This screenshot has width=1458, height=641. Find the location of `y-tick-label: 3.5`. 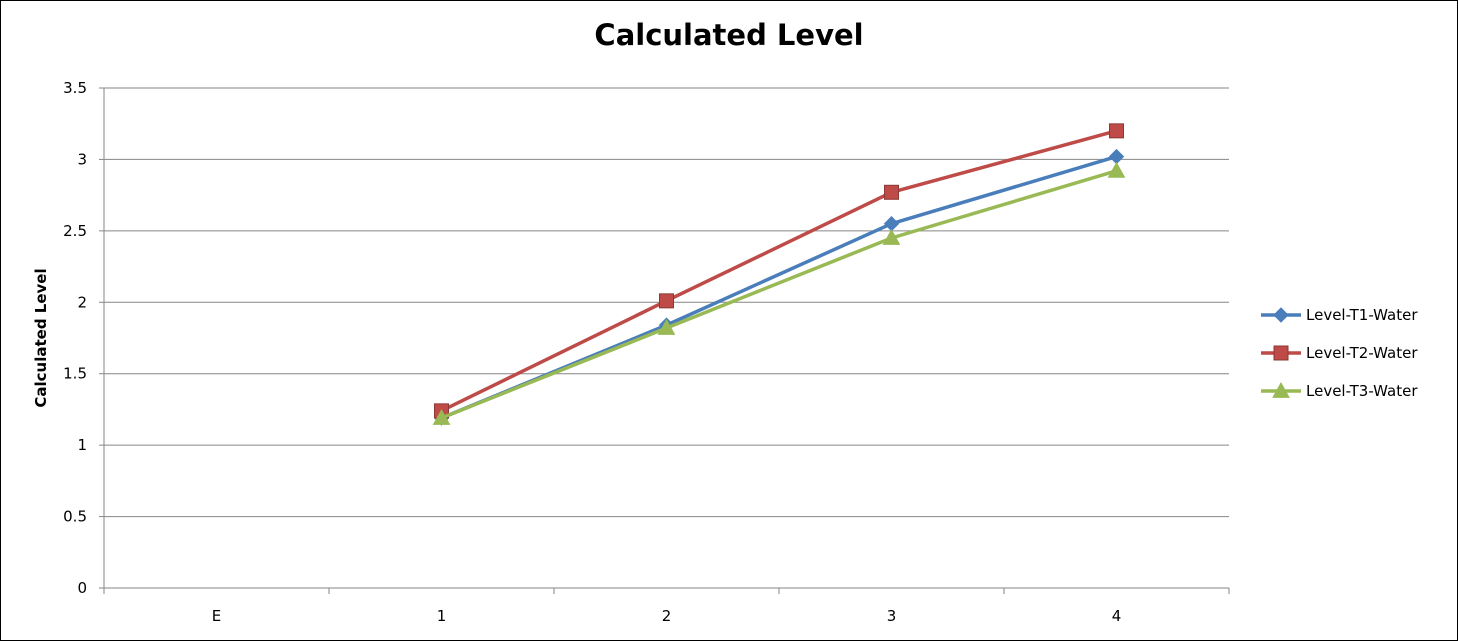

y-tick-label: 3.5 is located at coordinates (75, 88).